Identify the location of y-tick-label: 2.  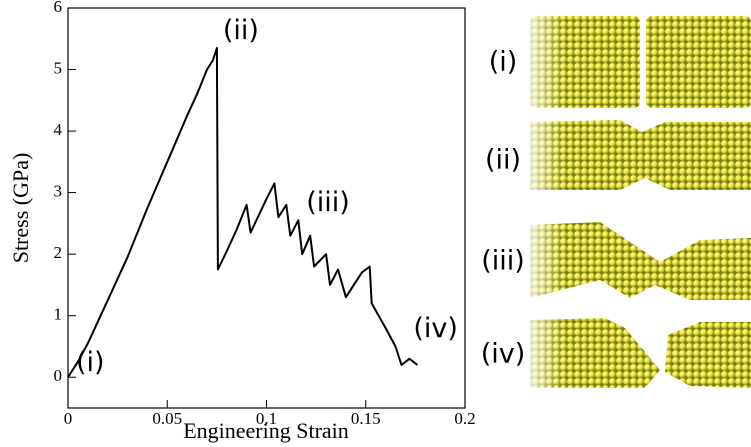
(58, 252).